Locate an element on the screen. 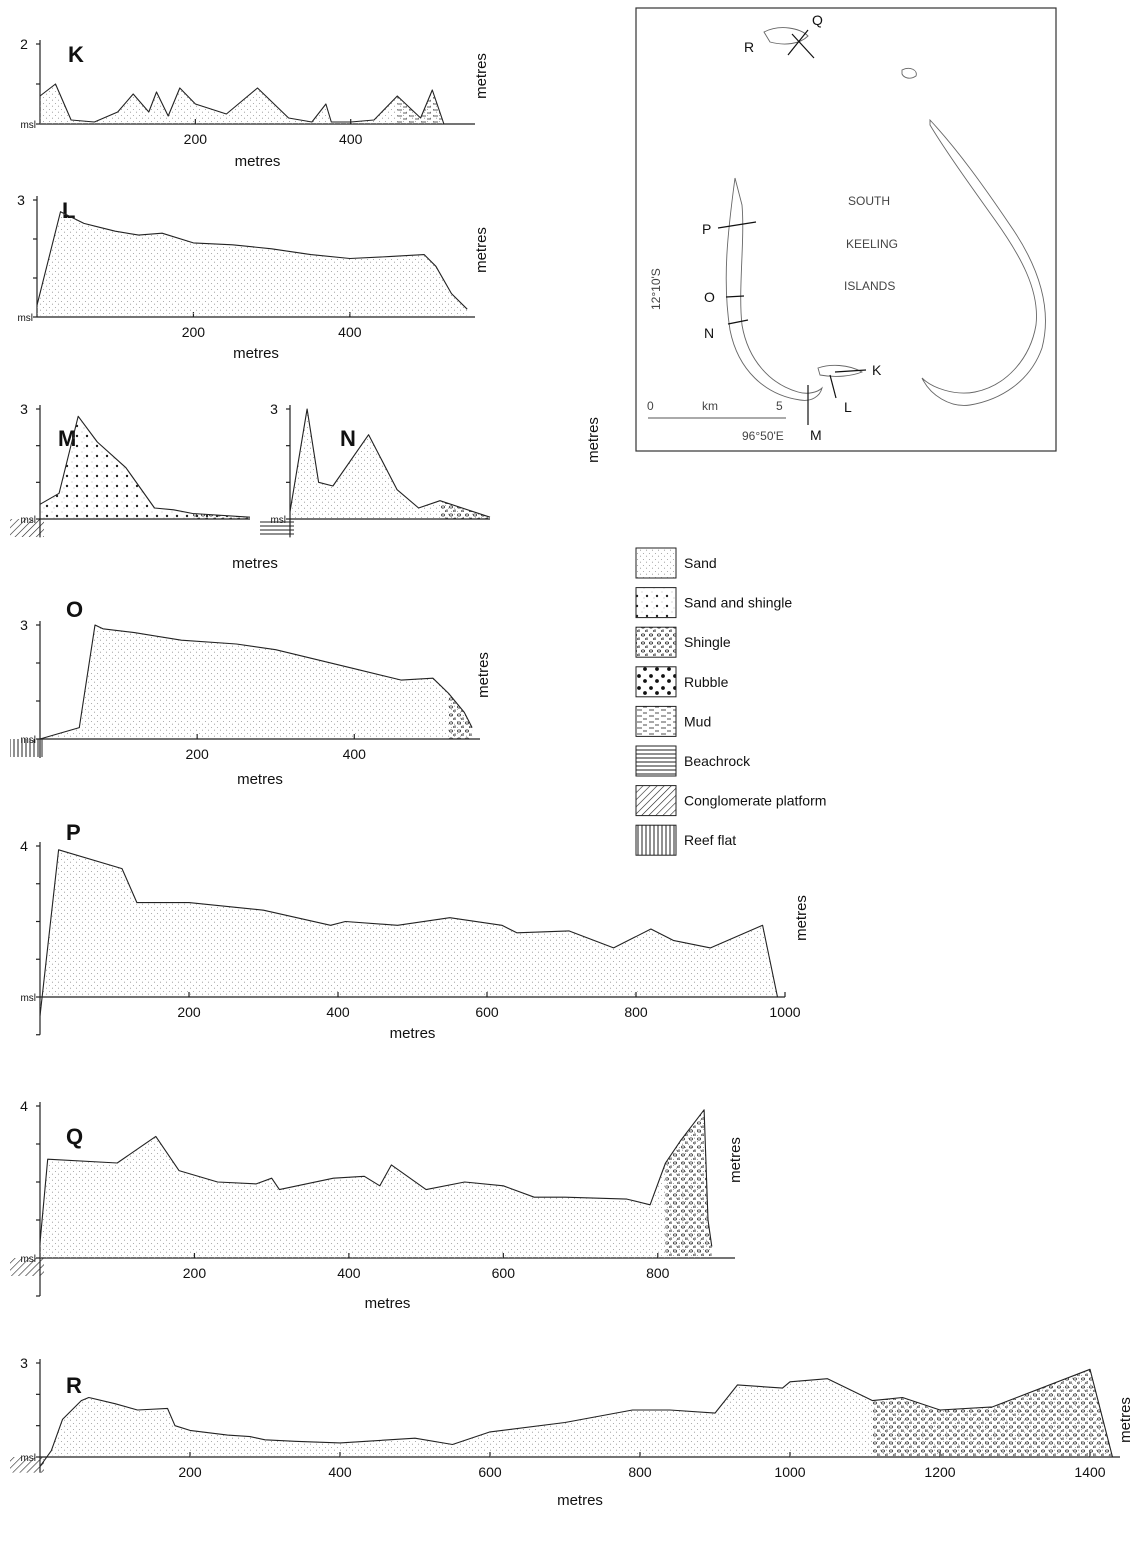 Image resolution: width=1133 pixels, height=1545 pixels. legend-label: Shingle is located at coordinates (707, 642).